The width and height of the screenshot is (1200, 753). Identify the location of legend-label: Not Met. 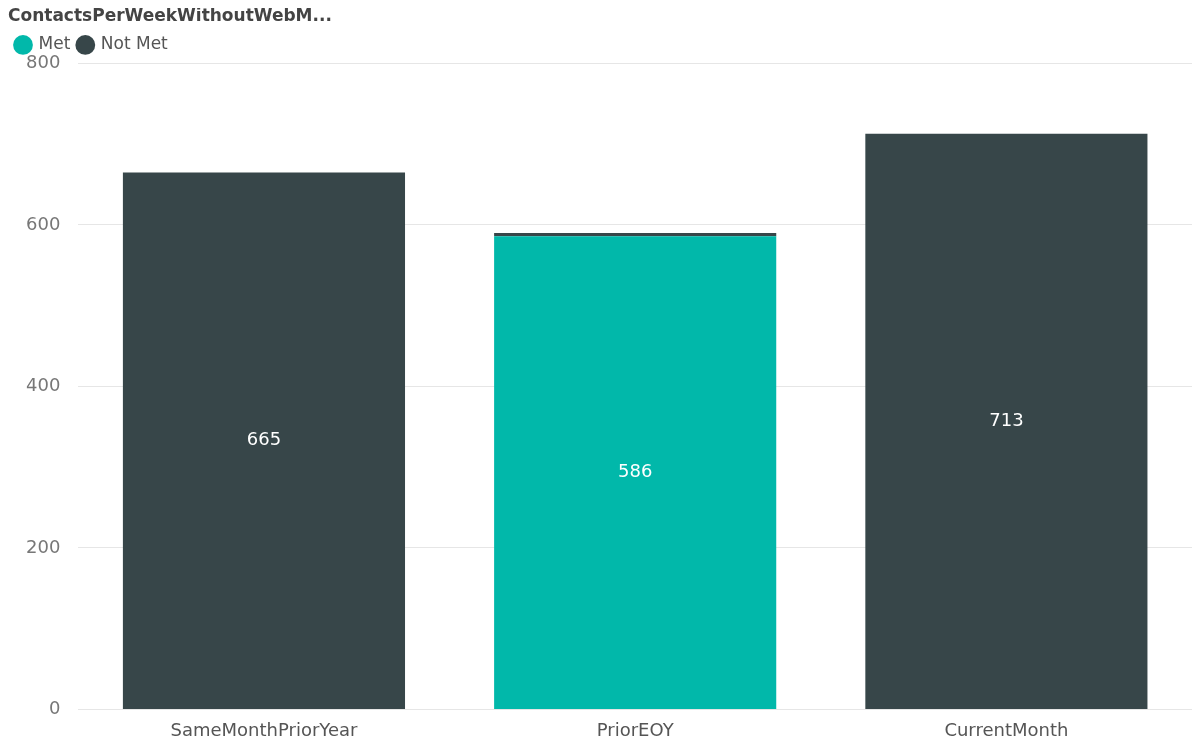
(134, 43).